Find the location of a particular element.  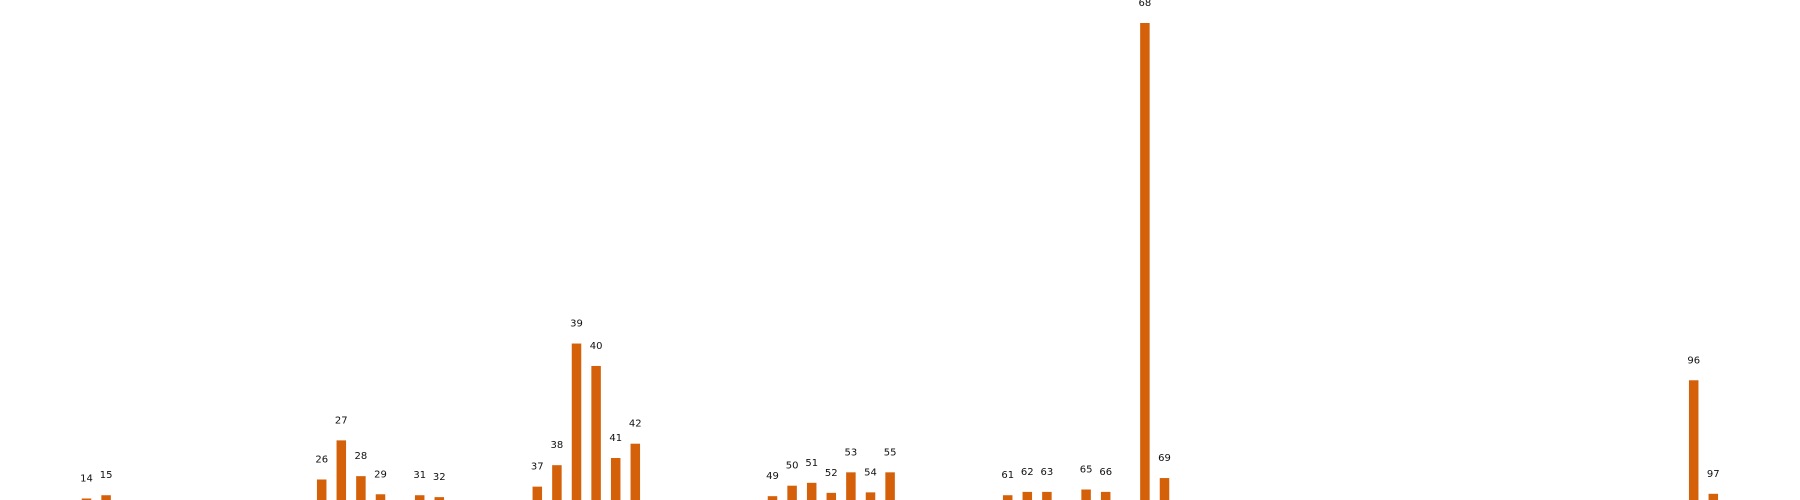

bar-label-69: 69 is located at coordinates (1164, 458).